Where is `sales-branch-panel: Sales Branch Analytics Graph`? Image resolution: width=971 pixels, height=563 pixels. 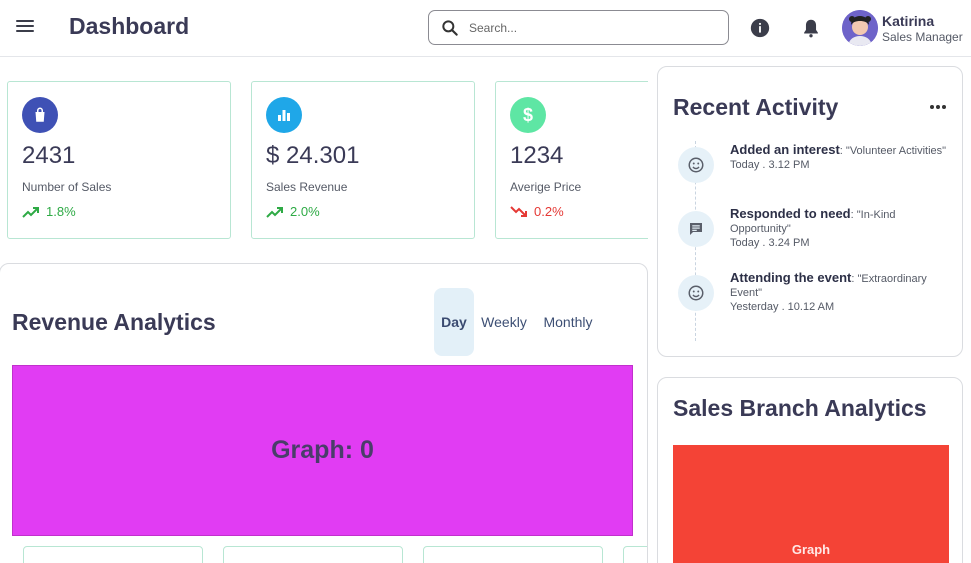 sales-branch-panel: Sales Branch Analytics Graph is located at coordinates (810, 470).